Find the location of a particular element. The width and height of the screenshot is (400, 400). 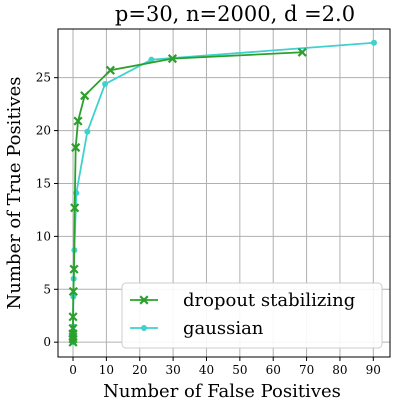

x-tick-label: 30 is located at coordinates (172, 370).